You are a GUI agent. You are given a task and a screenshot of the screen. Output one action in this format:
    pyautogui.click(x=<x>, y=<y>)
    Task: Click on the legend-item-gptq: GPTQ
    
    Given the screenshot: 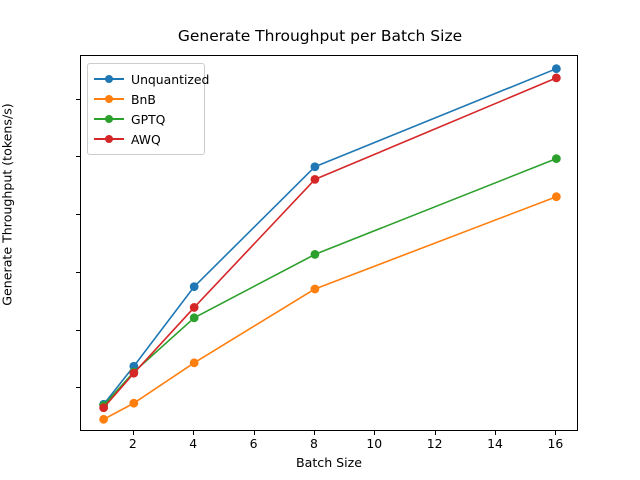 What is the action you would take?
    pyautogui.click(x=146, y=119)
    